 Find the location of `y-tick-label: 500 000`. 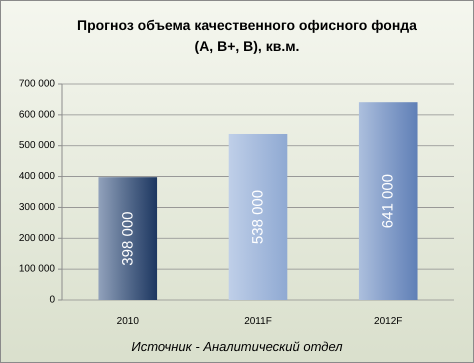

y-tick-label: 500 000 is located at coordinates (37, 146).